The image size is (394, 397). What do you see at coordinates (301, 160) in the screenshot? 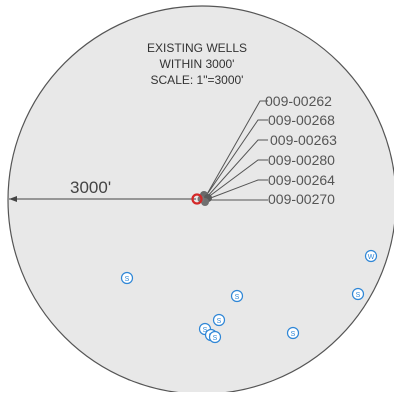
I see `well-label-009-00280: 009-00280` at bounding box center [301, 160].